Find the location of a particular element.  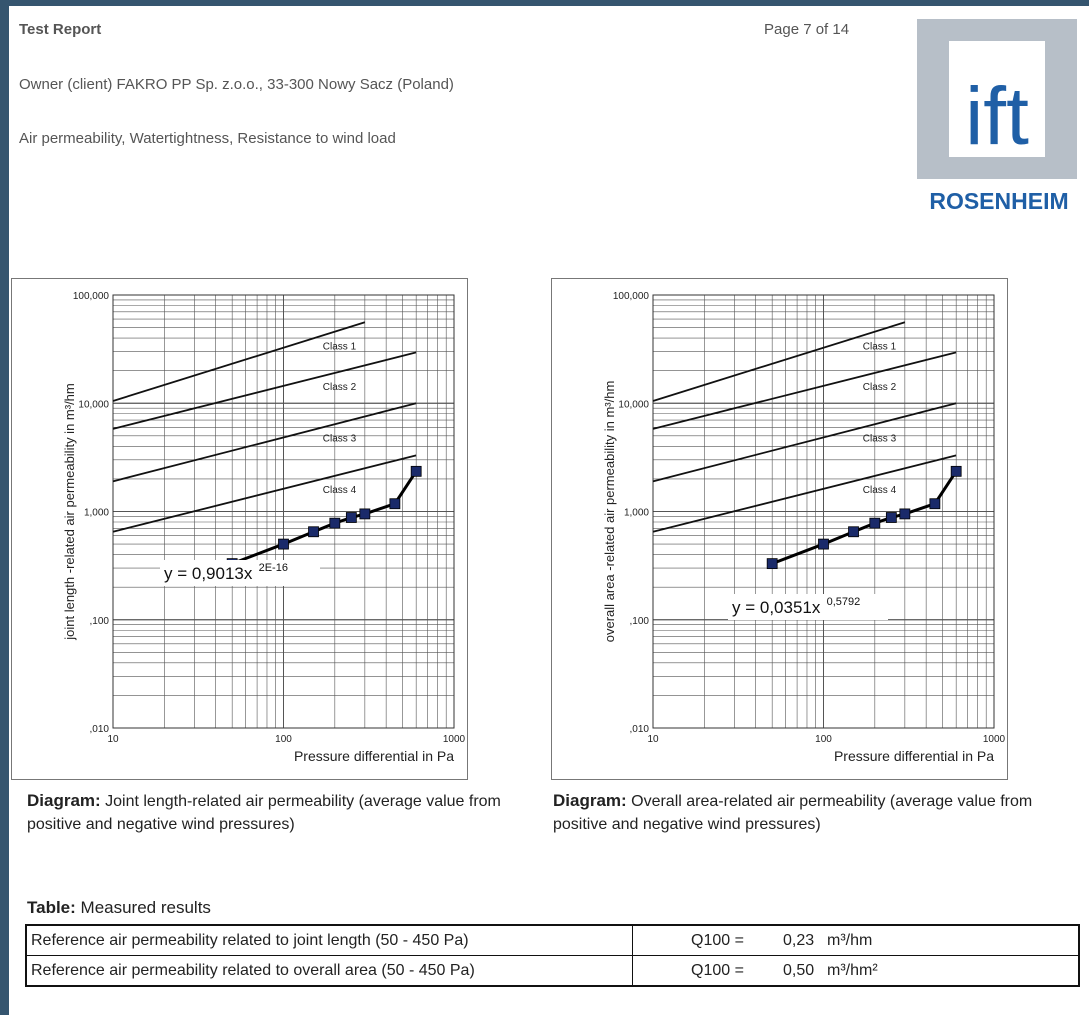

row-value-cell: Q100 = 0,50 m³/hm² is located at coordinates (856, 971).